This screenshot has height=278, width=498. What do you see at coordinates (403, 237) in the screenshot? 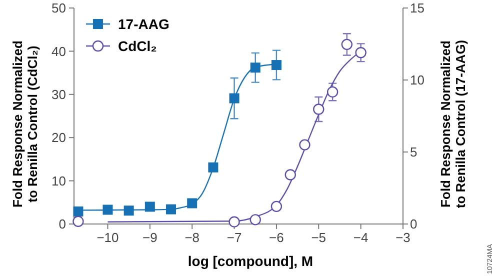
I see `x-tick-label: −3` at bounding box center [403, 237].